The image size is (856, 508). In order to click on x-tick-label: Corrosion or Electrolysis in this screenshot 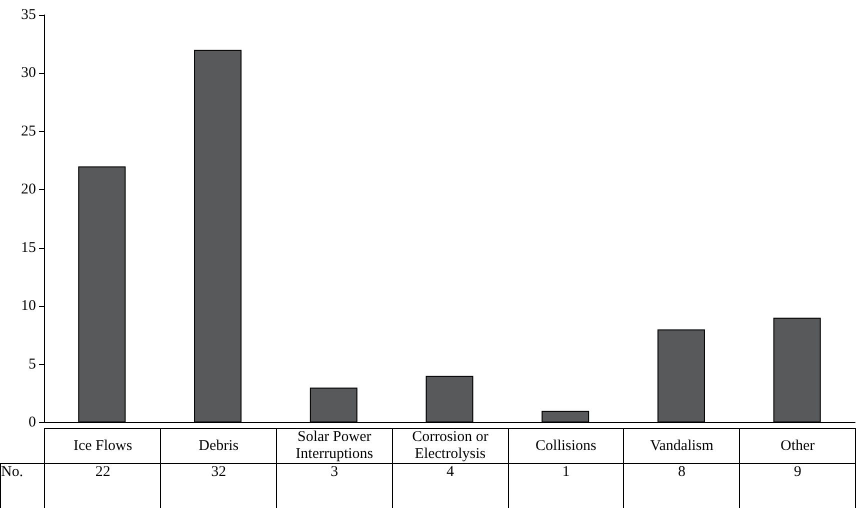, I will do `click(450, 446)`.